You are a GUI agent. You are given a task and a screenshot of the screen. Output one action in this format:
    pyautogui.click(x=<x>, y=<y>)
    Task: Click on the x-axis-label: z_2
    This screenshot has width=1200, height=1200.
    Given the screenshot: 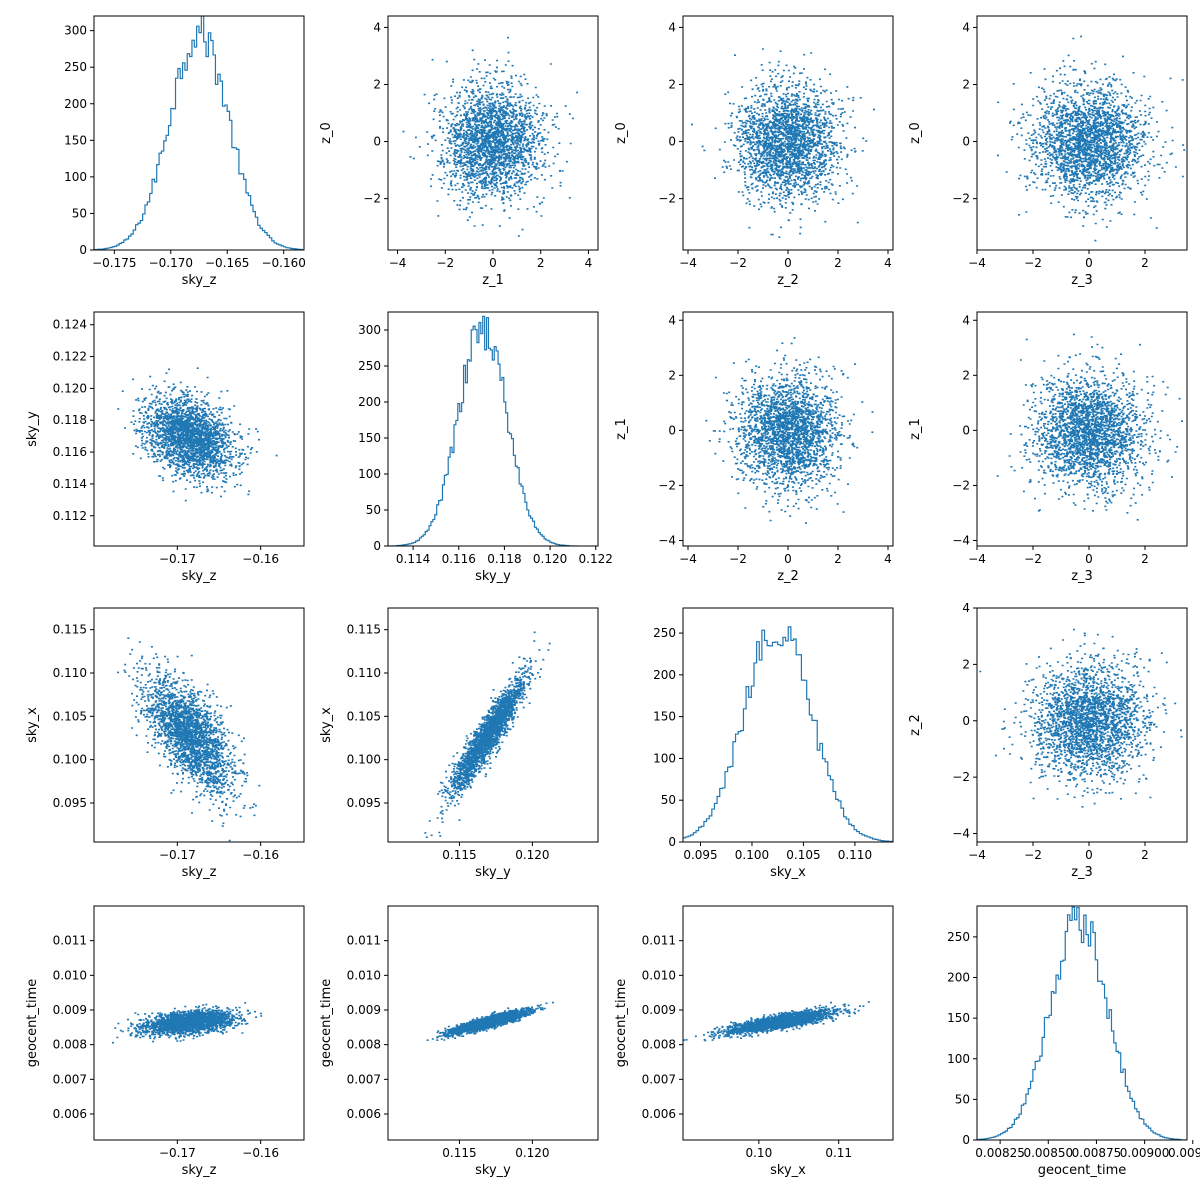 What is the action you would take?
    pyautogui.click(x=788, y=280)
    